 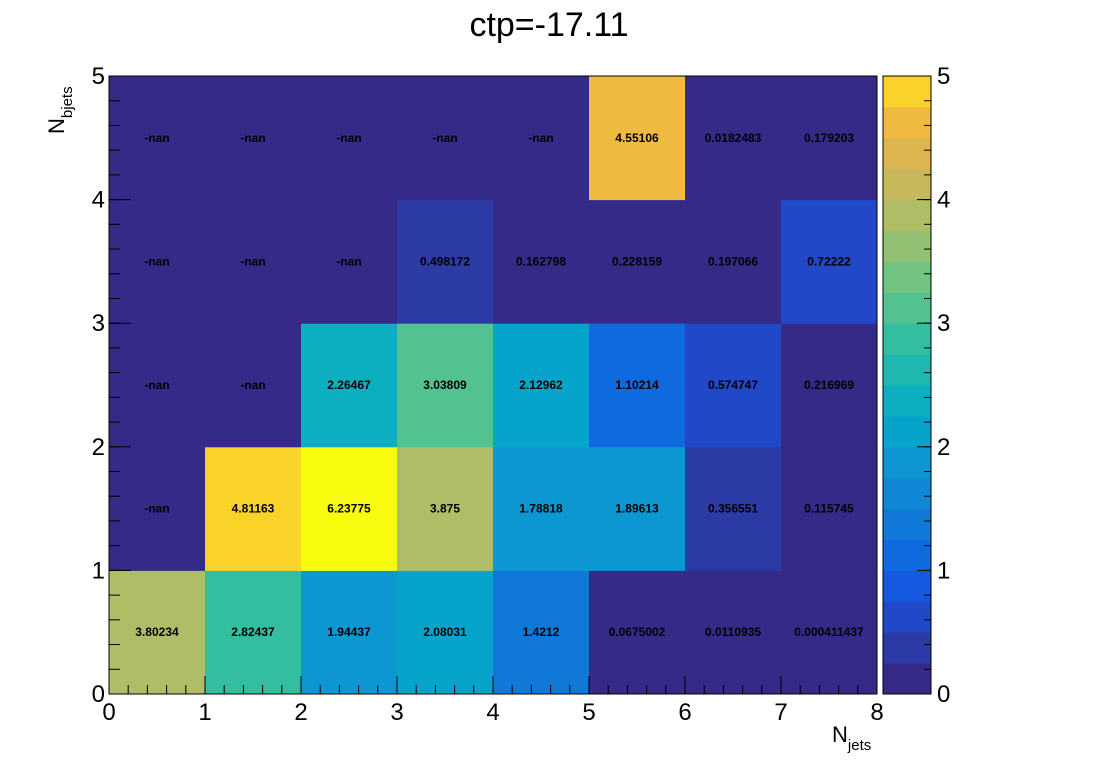 I want to click on y-tick-label: 2, so click(x=98, y=447).